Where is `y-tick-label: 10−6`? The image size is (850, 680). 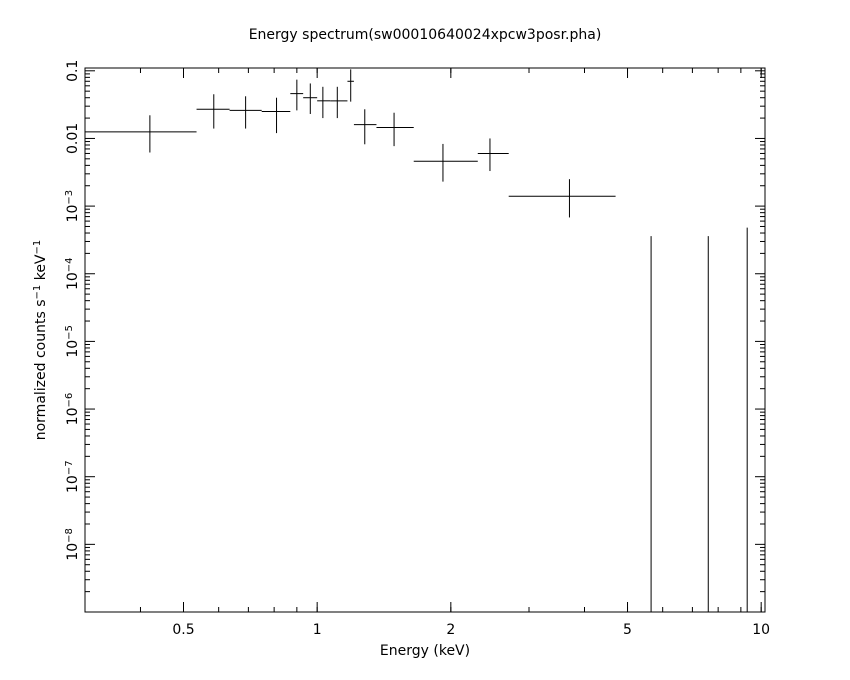 y-tick-label: 10−6 is located at coordinates (73, 409).